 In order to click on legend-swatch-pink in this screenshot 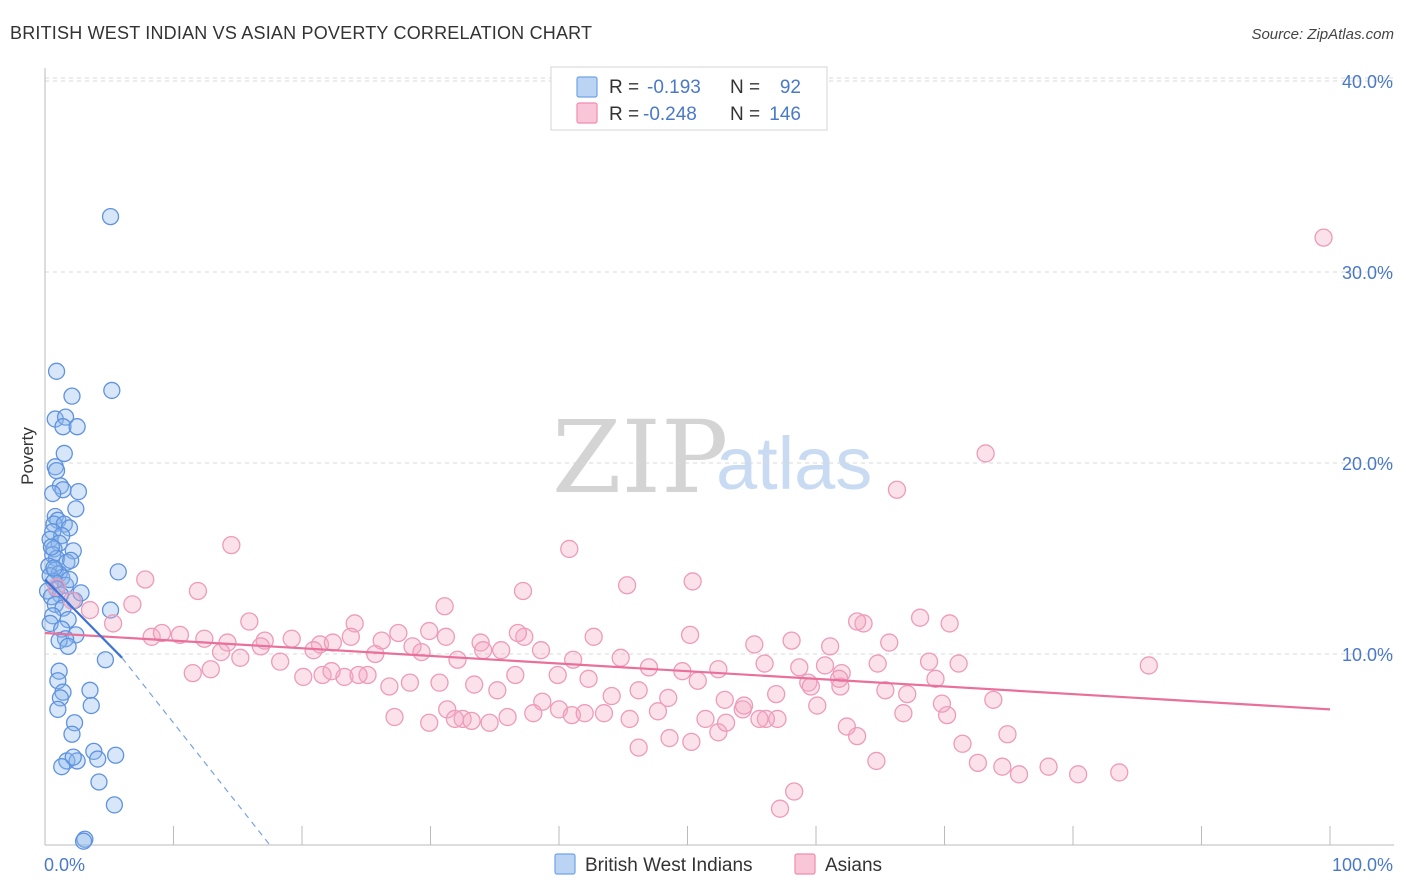, I will do `click(587, 113)`.